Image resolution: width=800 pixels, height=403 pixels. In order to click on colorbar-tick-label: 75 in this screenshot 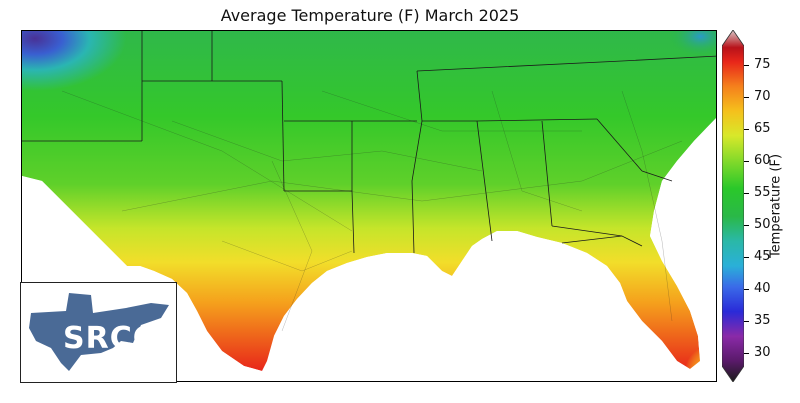, I will do `click(762, 65)`.